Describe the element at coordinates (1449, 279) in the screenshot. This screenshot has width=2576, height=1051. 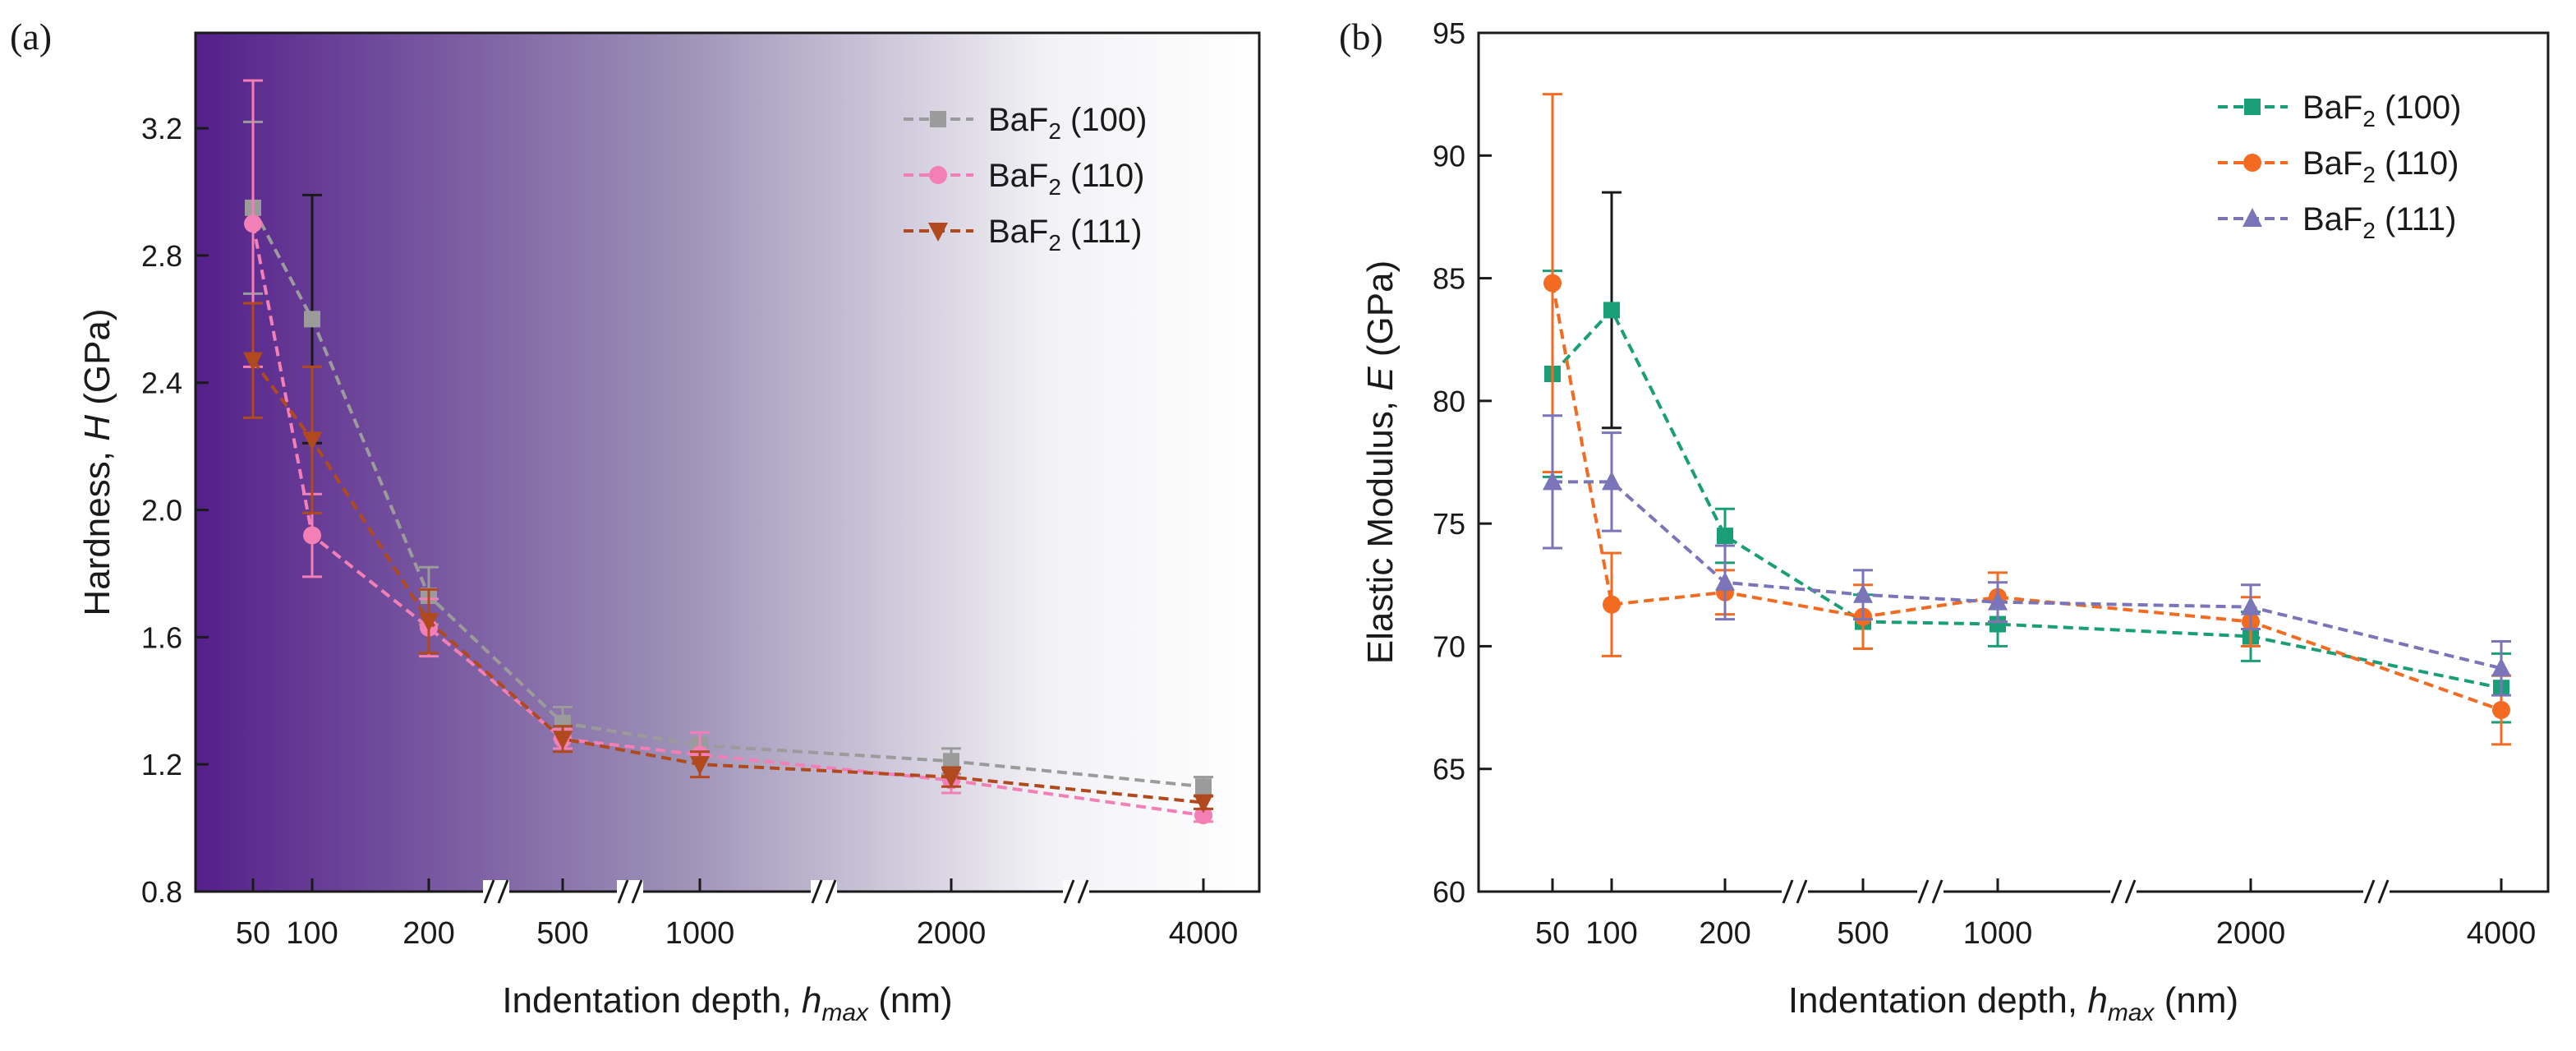
I see `y-tick-label: 85` at that location.